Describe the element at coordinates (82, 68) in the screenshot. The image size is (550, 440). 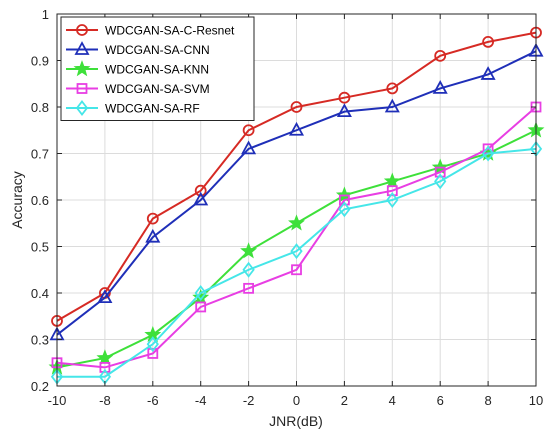
I see `legend-marker-star` at that location.